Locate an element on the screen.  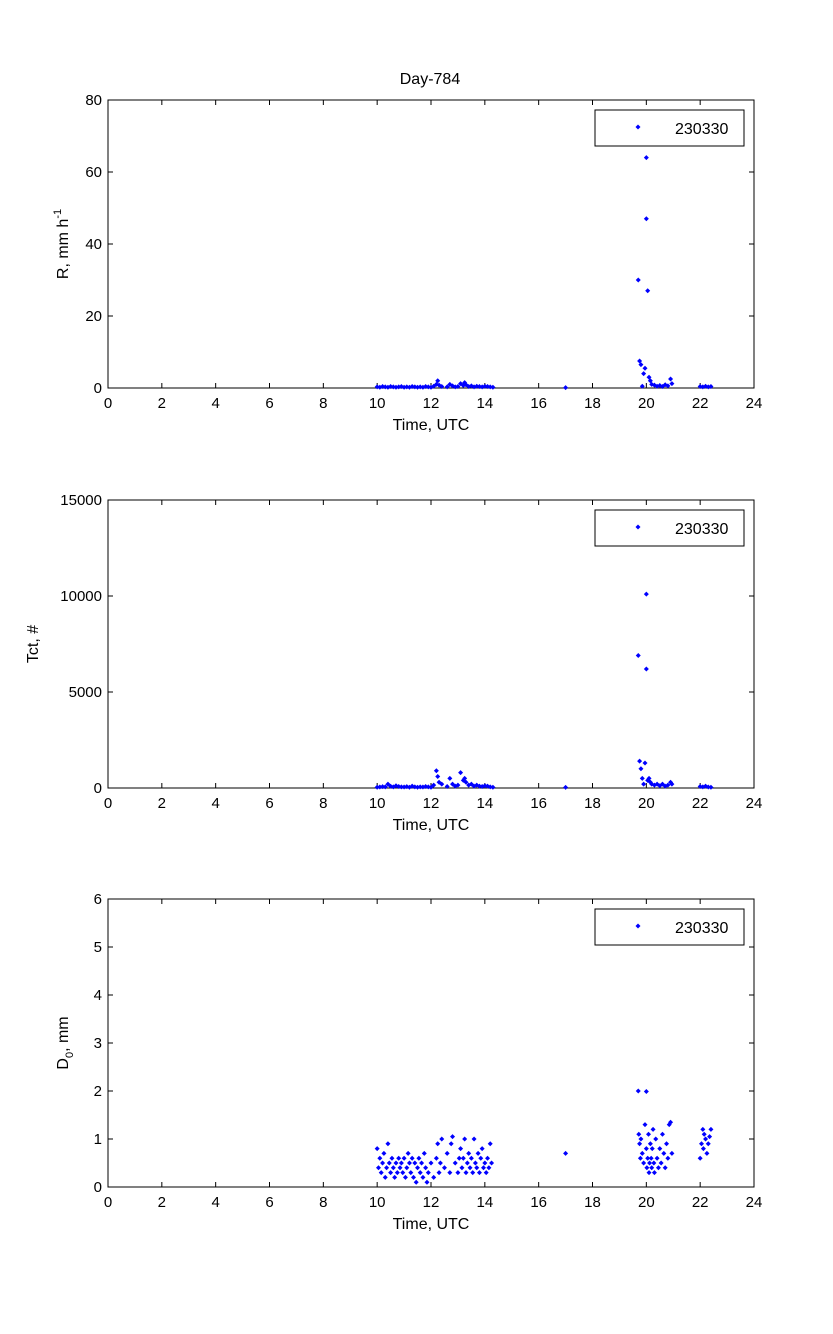
x-tick-label: 8 is located at coordinates (323, 803).